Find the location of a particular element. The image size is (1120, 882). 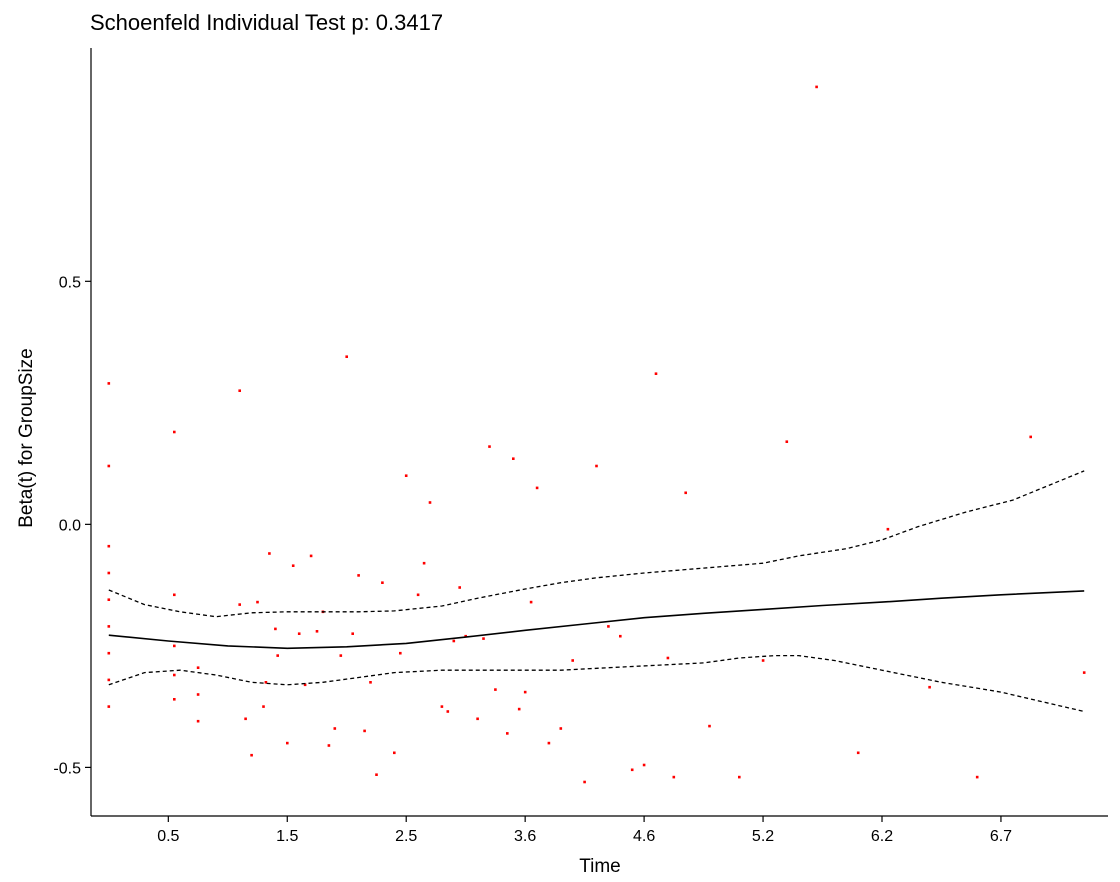

y-tick-label: -0.5 is located at coordinates (67, 768).